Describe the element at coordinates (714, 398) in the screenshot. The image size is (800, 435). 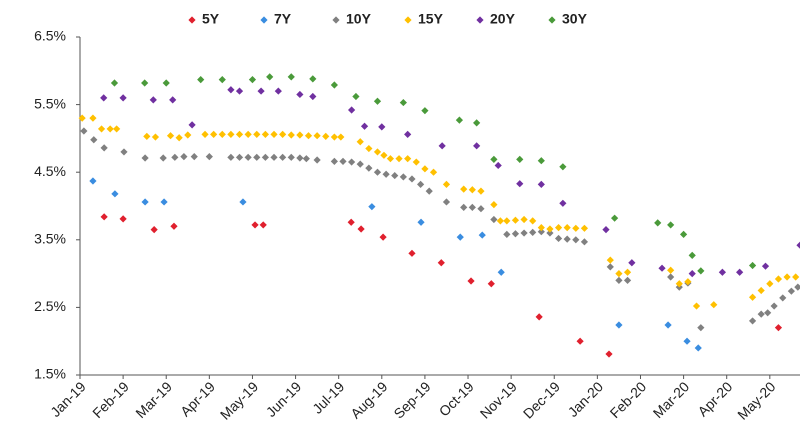
I see `x-tick-label: Apr-20` at that location.